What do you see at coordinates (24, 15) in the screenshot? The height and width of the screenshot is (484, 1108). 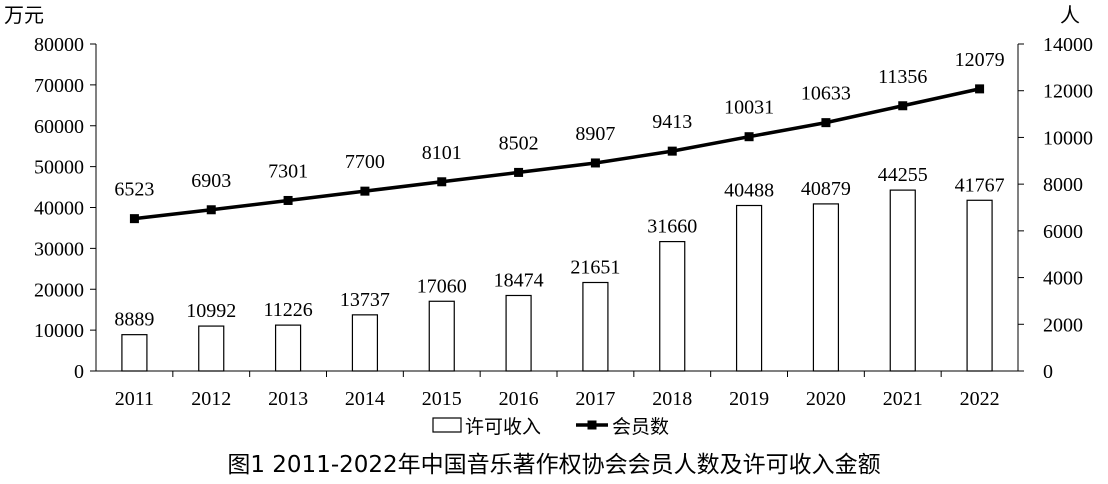 I see `left-axis-unit: 万元` at bounding box center [24, 15].